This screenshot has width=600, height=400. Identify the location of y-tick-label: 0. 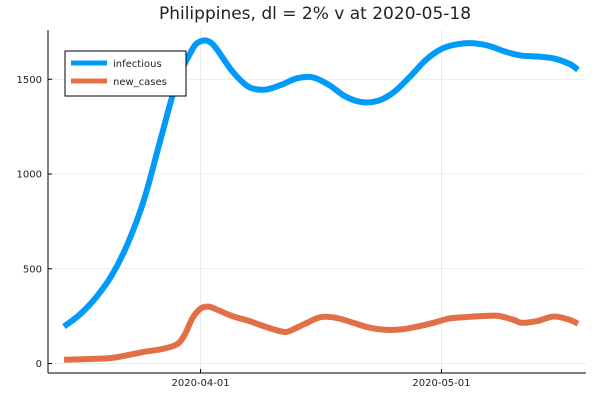
(39, 364).